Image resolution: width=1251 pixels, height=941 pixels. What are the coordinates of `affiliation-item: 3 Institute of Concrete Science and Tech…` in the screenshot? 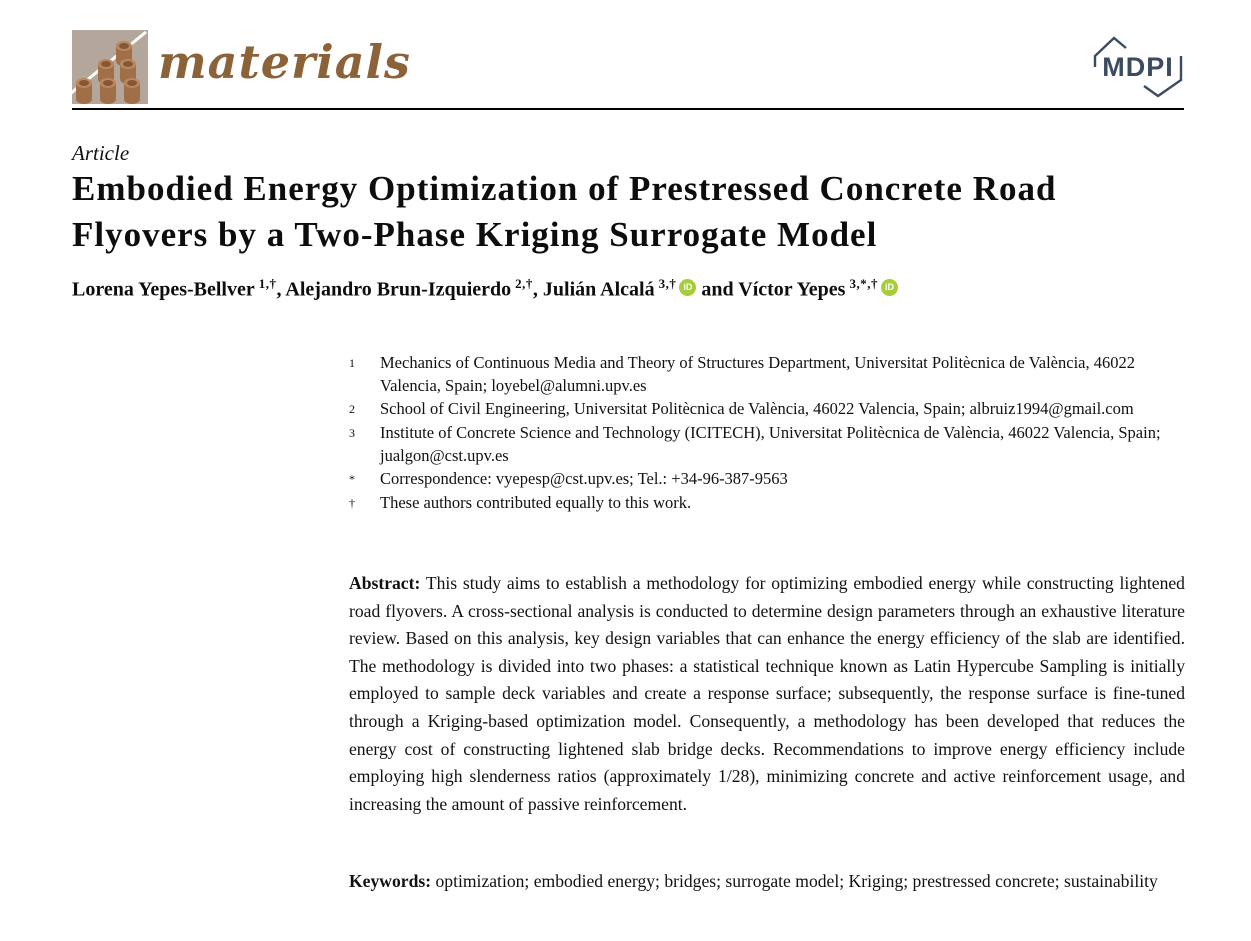 It's located at (771, 444).